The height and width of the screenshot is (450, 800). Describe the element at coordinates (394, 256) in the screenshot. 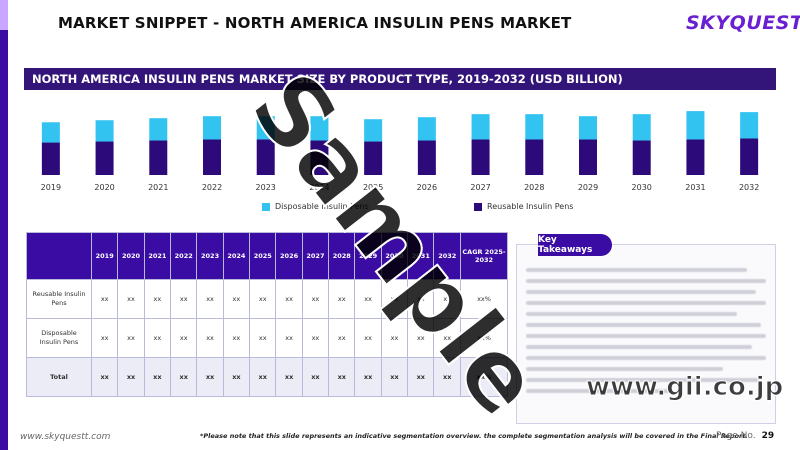

I see `table-header-2030: 2030` at that location.